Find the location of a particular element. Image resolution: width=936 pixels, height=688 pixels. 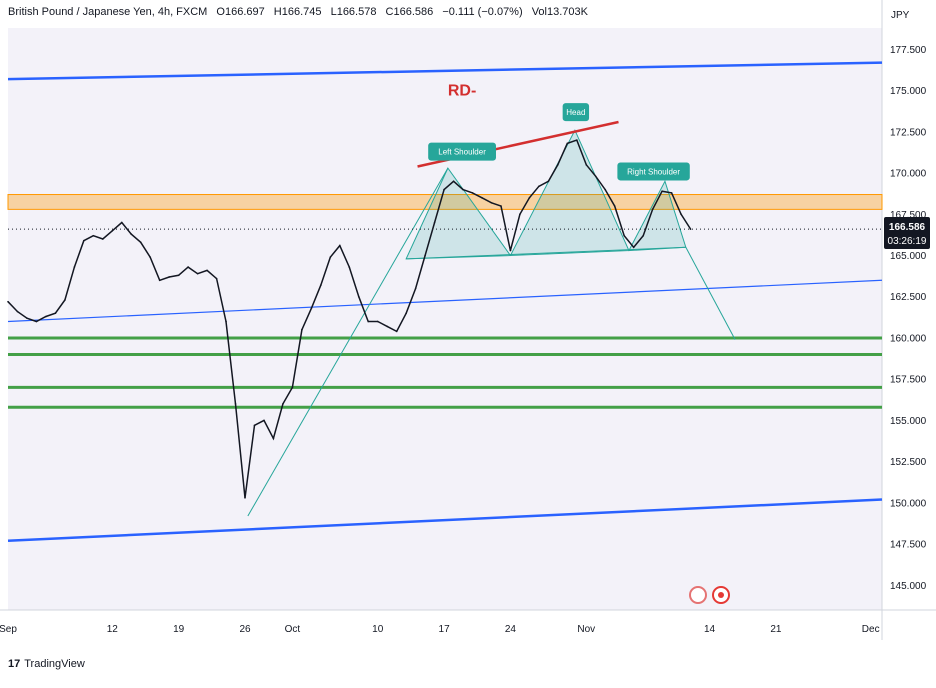

japan-flag-dot-icon is located at coordinates (721, 595).